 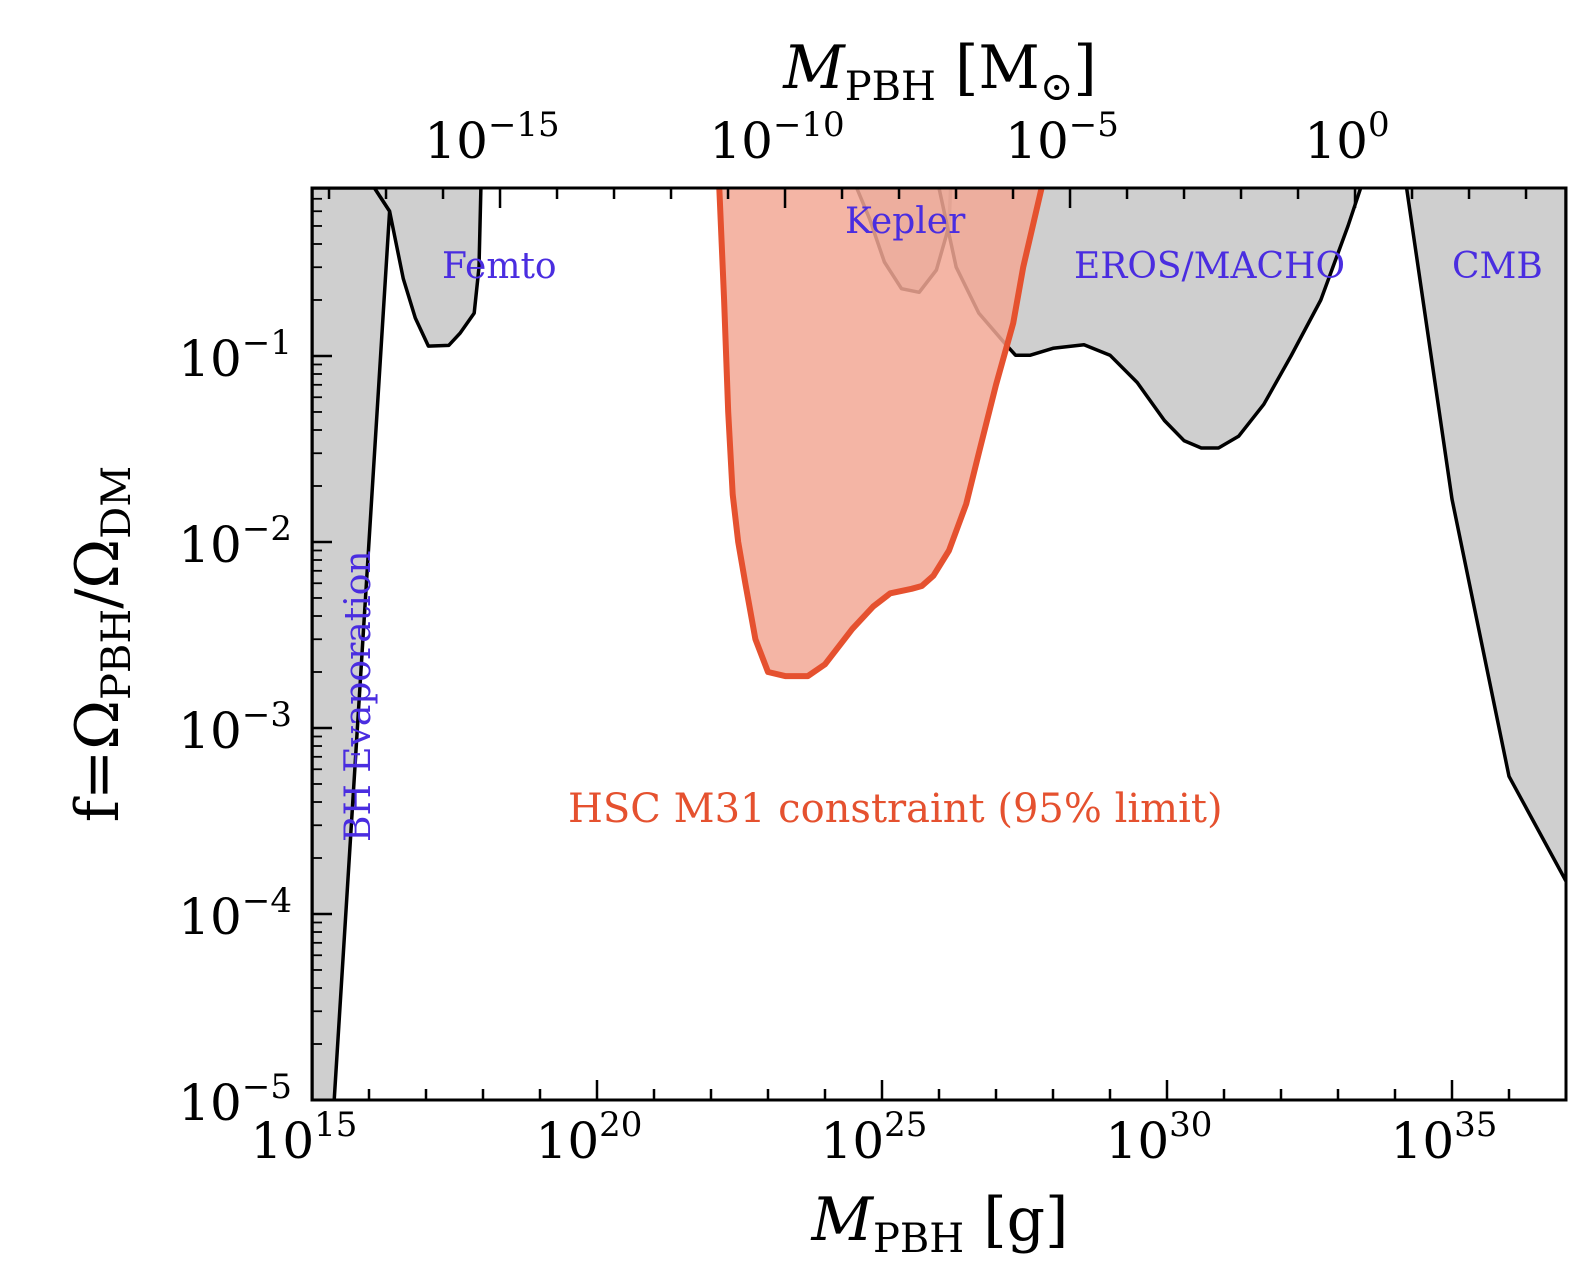 What do you see at coordinates (940, 1223) in the screenshot?
I see `x-axis-title: MPBH [g]` at bounding box center [940, 1223].